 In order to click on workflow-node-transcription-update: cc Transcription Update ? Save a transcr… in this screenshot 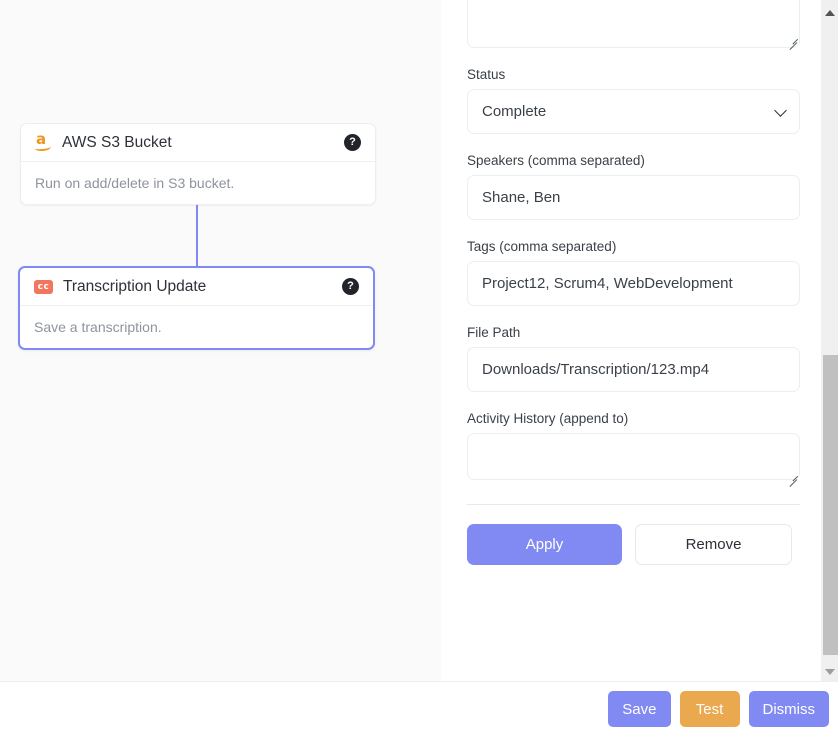, I will do `click(196, 308)`.